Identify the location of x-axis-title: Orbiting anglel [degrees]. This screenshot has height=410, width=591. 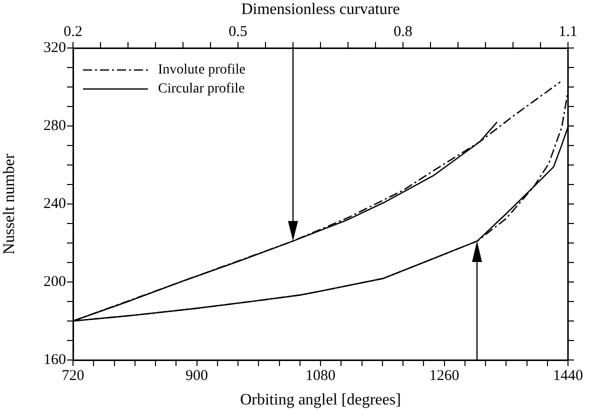
(320, 400).